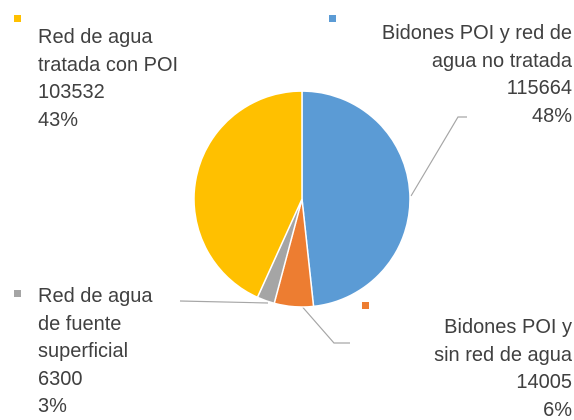  Describe the element at coordinates (108, 51) in the screenshot. I see `label-category: Red de agua tratada con POI` at that location.